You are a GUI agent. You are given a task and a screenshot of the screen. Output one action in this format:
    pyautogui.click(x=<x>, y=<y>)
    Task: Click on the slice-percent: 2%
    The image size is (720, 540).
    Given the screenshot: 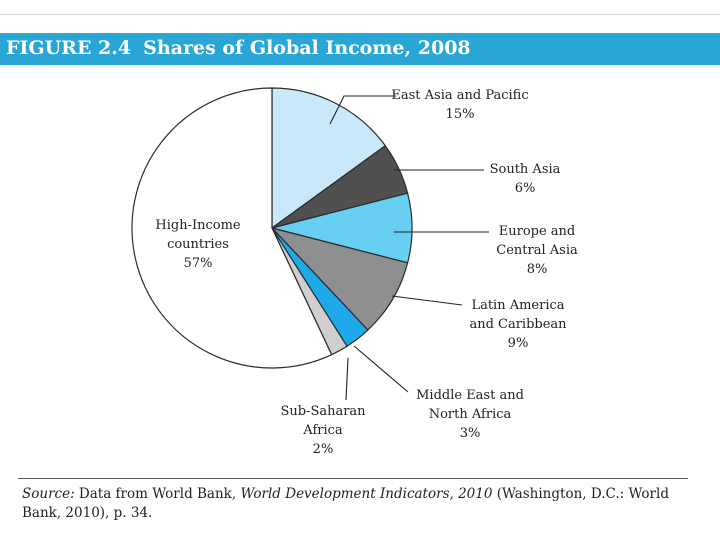 What is the action you would take?
    pyautogui.click(x=323, y=449)
    